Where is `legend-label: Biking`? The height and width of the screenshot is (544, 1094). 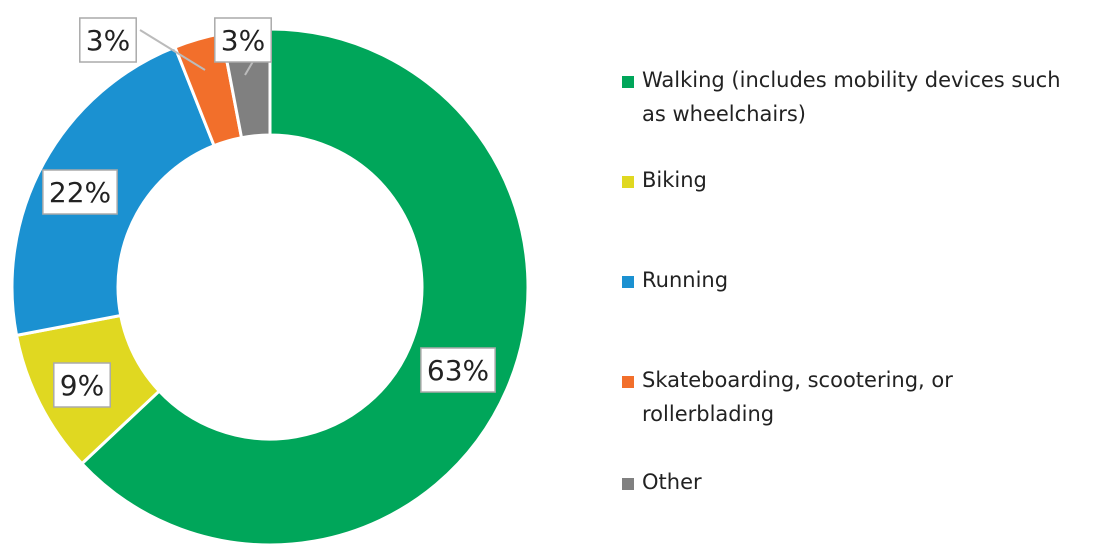
legend-label: Biking is located at coordinates (674, 180).